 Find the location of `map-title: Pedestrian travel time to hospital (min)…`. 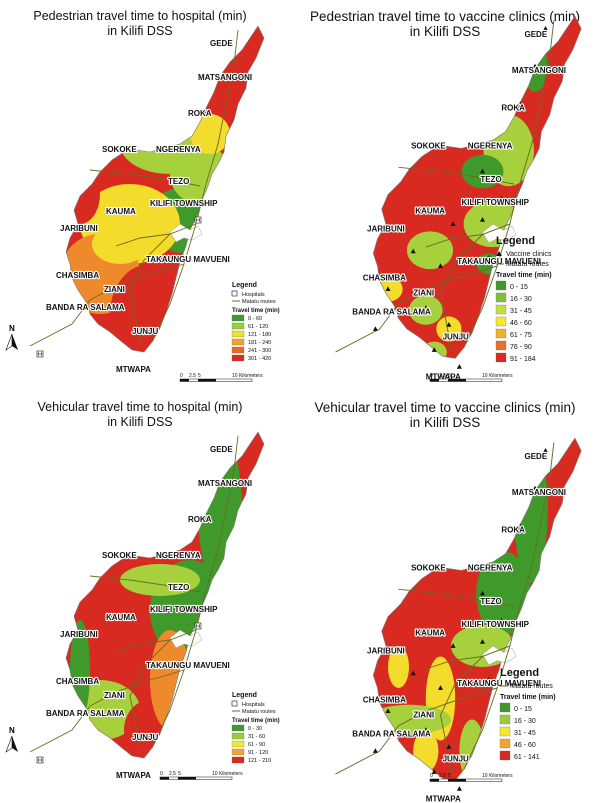

map-title: Pedestrian travel time to hospital (min)… is located at coordinates (140, 23).